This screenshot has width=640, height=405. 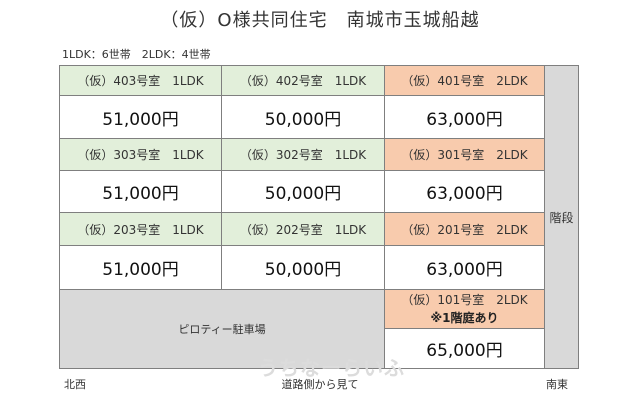 I want to click on unit-402-price: 50,000円, so click(x=303, y=117).